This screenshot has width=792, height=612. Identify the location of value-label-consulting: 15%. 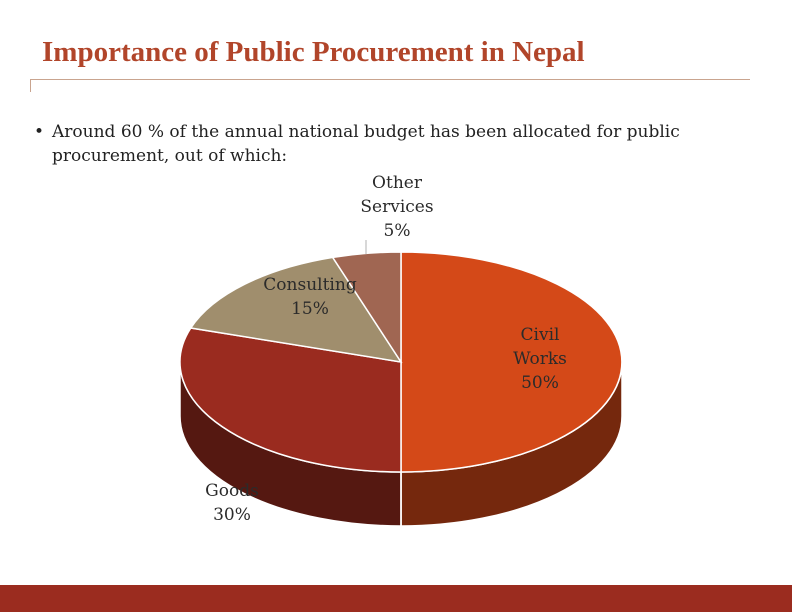
(310, 309).